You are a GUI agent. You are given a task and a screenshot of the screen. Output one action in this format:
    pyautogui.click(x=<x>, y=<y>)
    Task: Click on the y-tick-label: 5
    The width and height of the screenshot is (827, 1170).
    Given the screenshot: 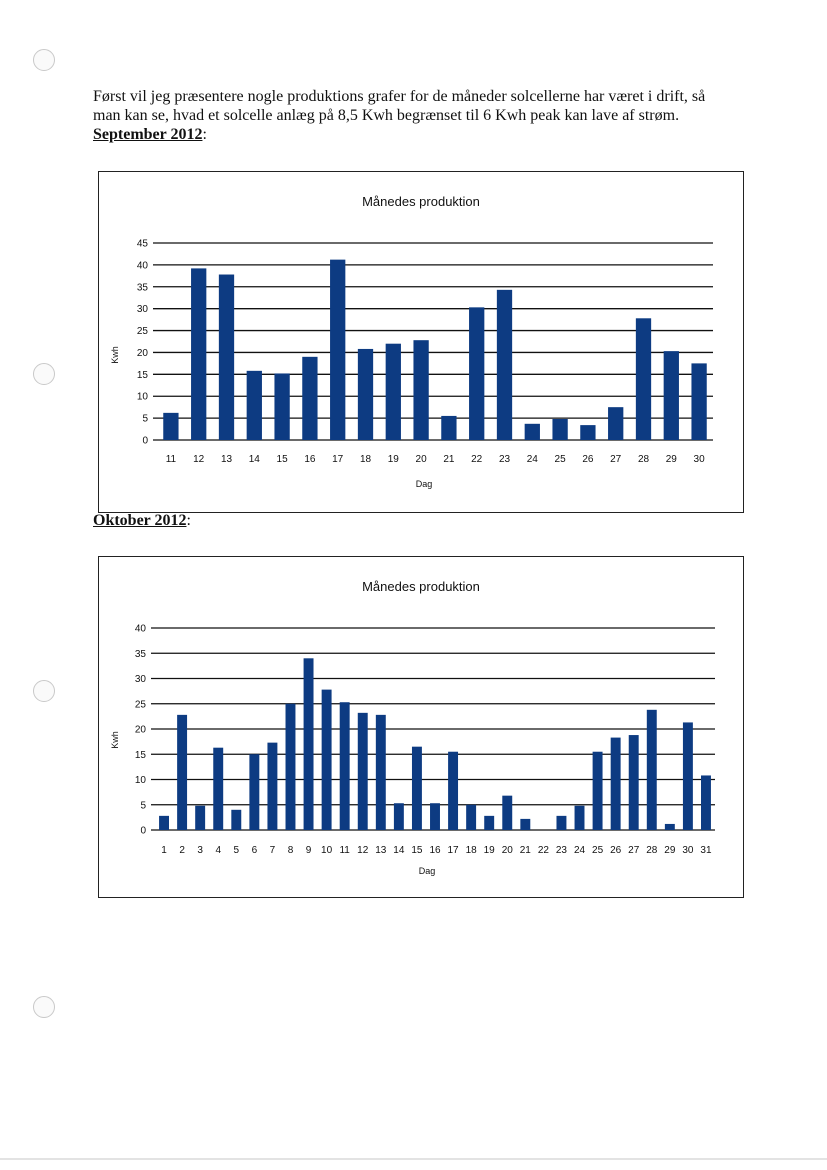 What is the action you would take?
    pyautogui.click(x=143, y=805)
    